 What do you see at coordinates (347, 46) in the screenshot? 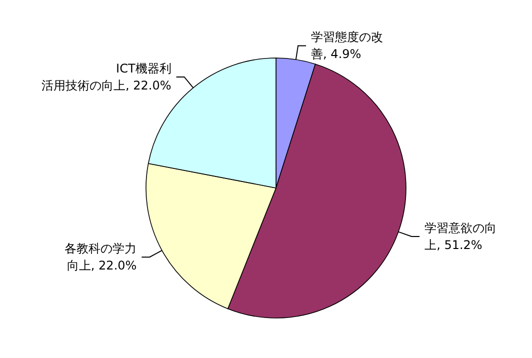
I see `slice-label: 学習態度の改善, 4.9%` at bounding box center [347, 46].